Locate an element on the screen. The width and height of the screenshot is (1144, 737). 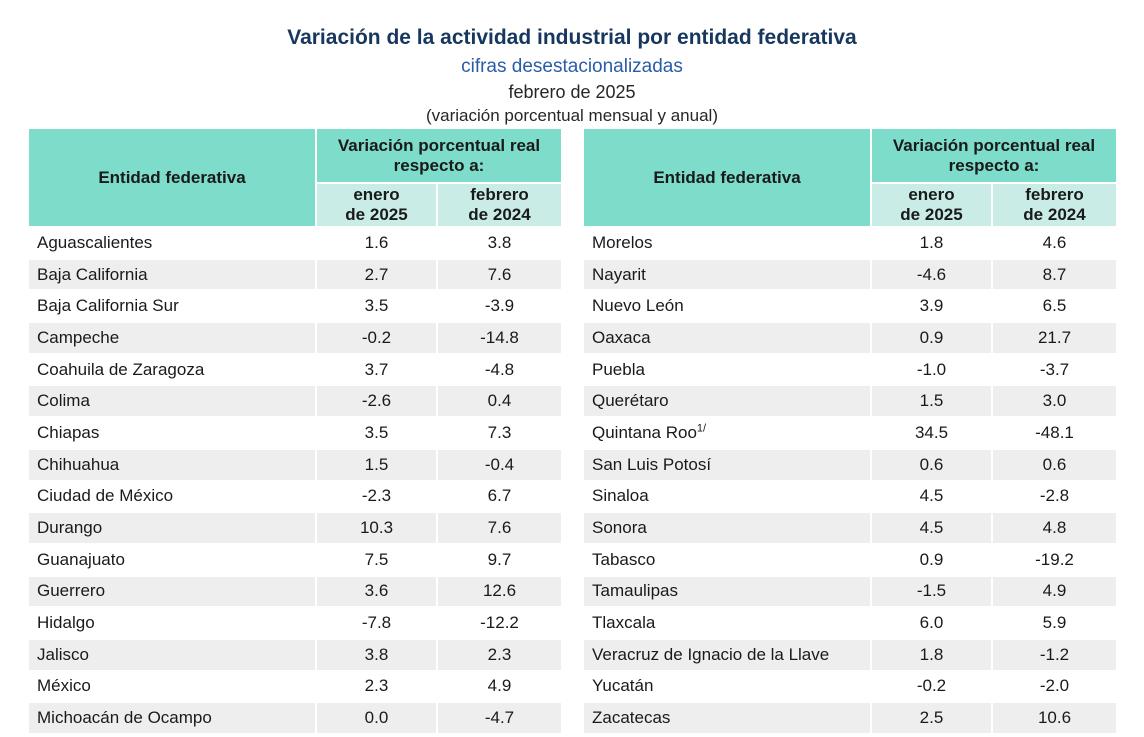
table-row: Sinaloa 4.5 -2.8 is located at coordinates (850, 497).